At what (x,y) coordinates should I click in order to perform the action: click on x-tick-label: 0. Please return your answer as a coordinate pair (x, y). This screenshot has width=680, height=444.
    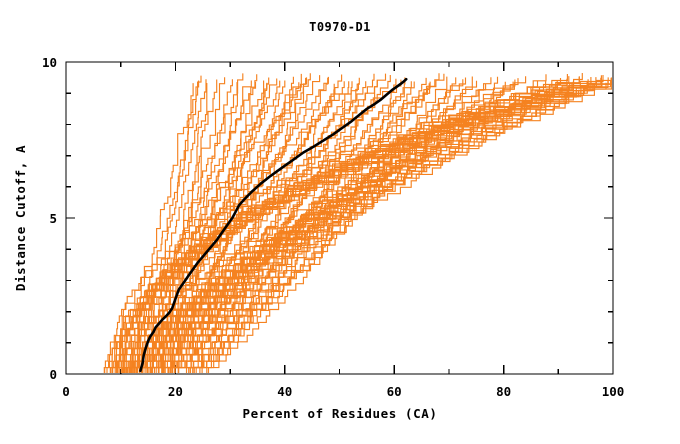
    Looking at the image, I should click on (66, 391).